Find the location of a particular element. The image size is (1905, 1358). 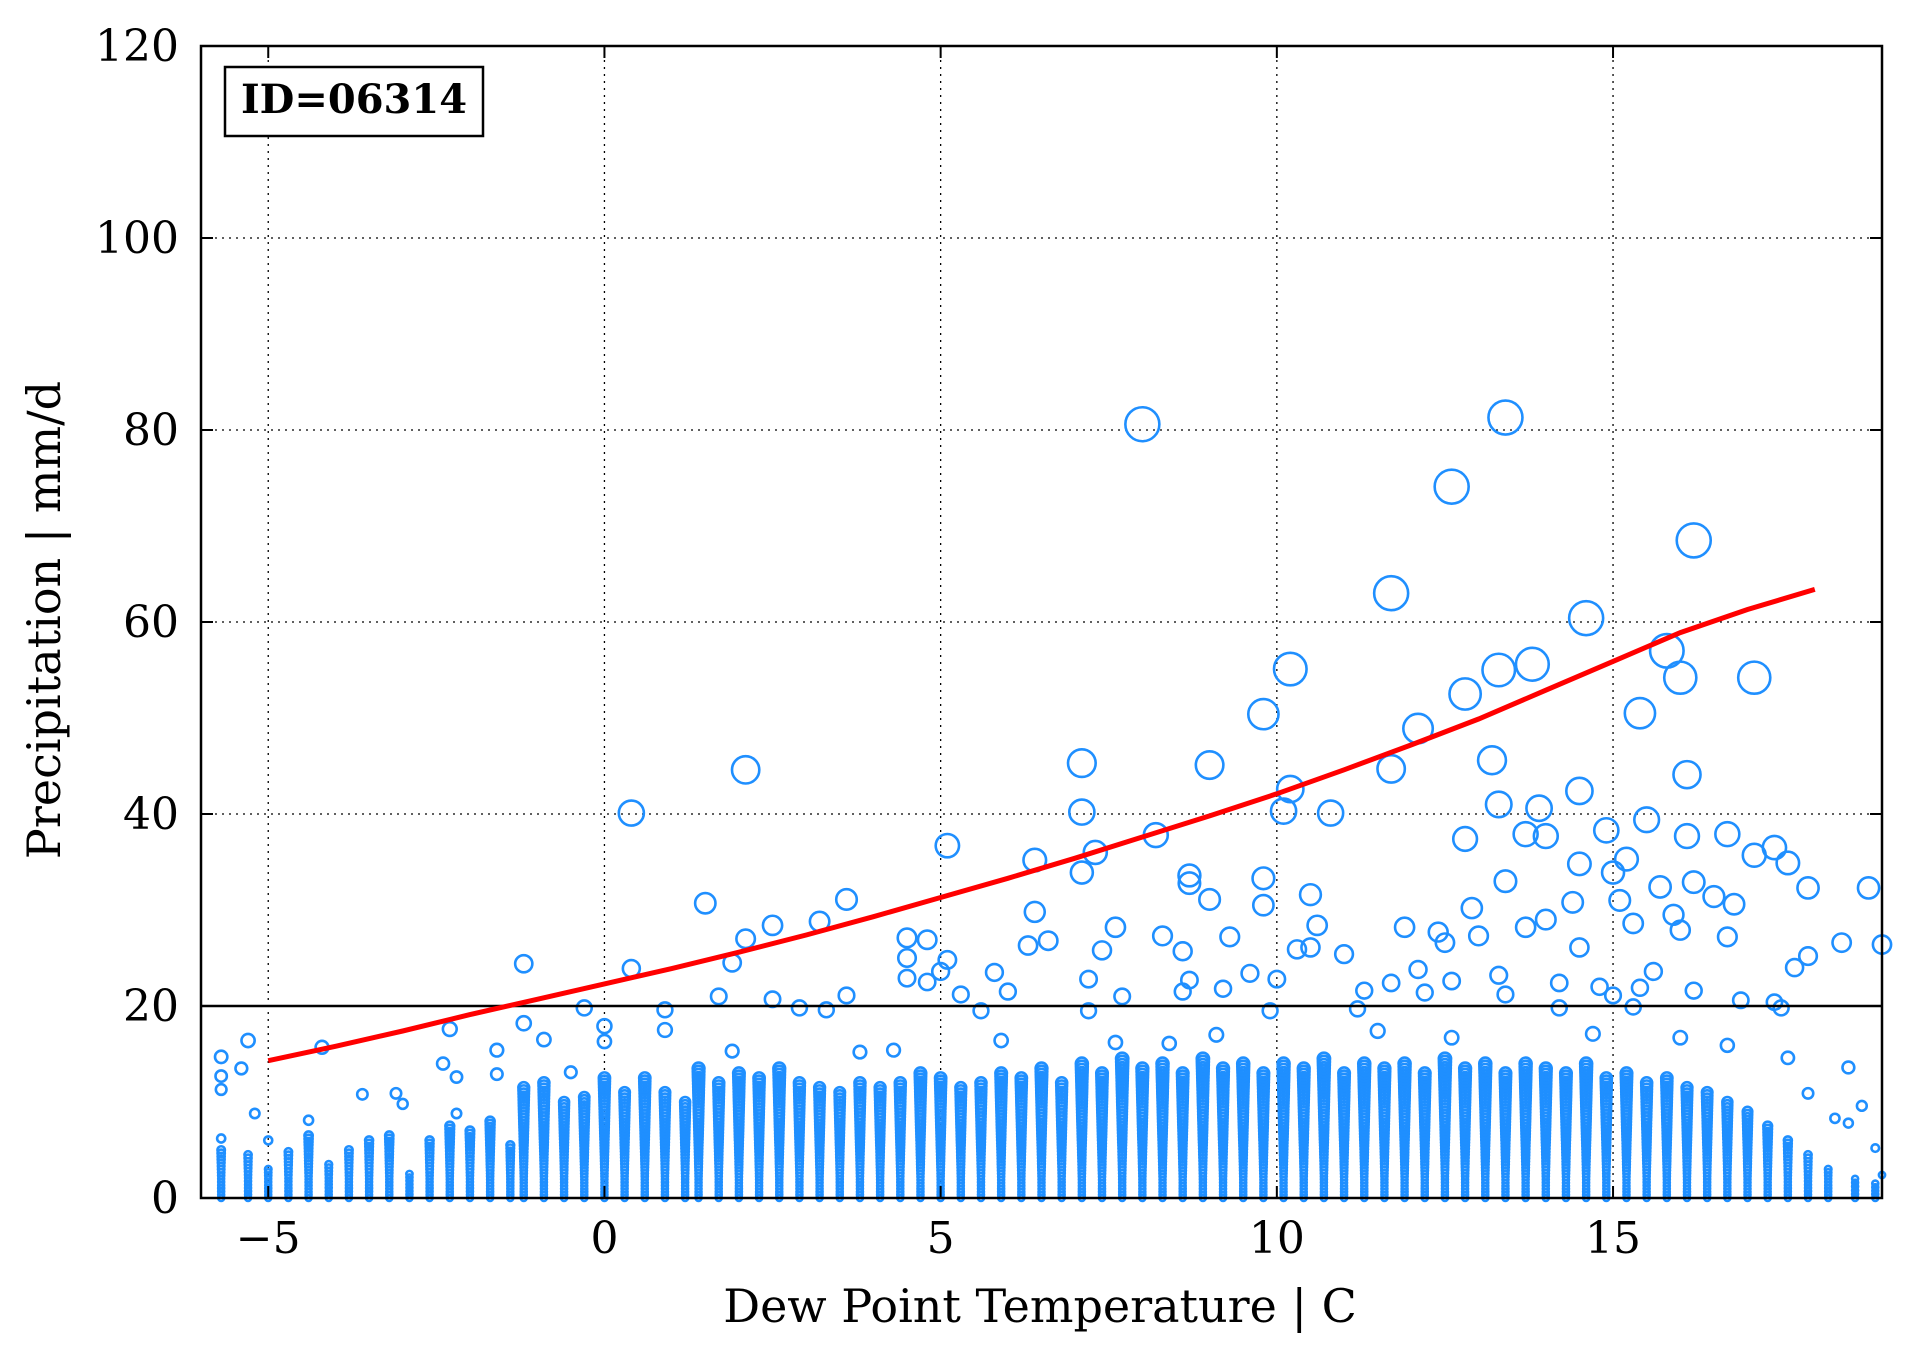

y-tick-label: 60 is located at coordinates (151, 622).